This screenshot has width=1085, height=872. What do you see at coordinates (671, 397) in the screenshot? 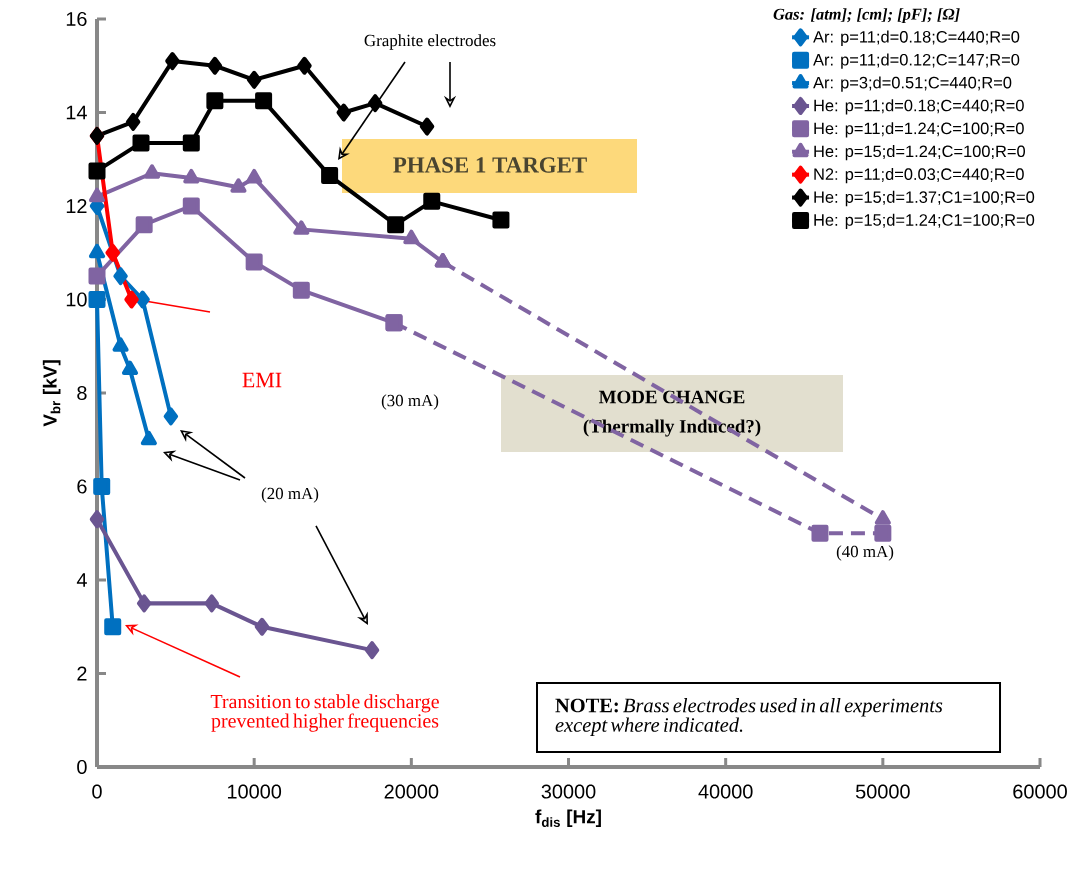
I see `annotation: MODE CHANGE` at bounding box center [671, 397].